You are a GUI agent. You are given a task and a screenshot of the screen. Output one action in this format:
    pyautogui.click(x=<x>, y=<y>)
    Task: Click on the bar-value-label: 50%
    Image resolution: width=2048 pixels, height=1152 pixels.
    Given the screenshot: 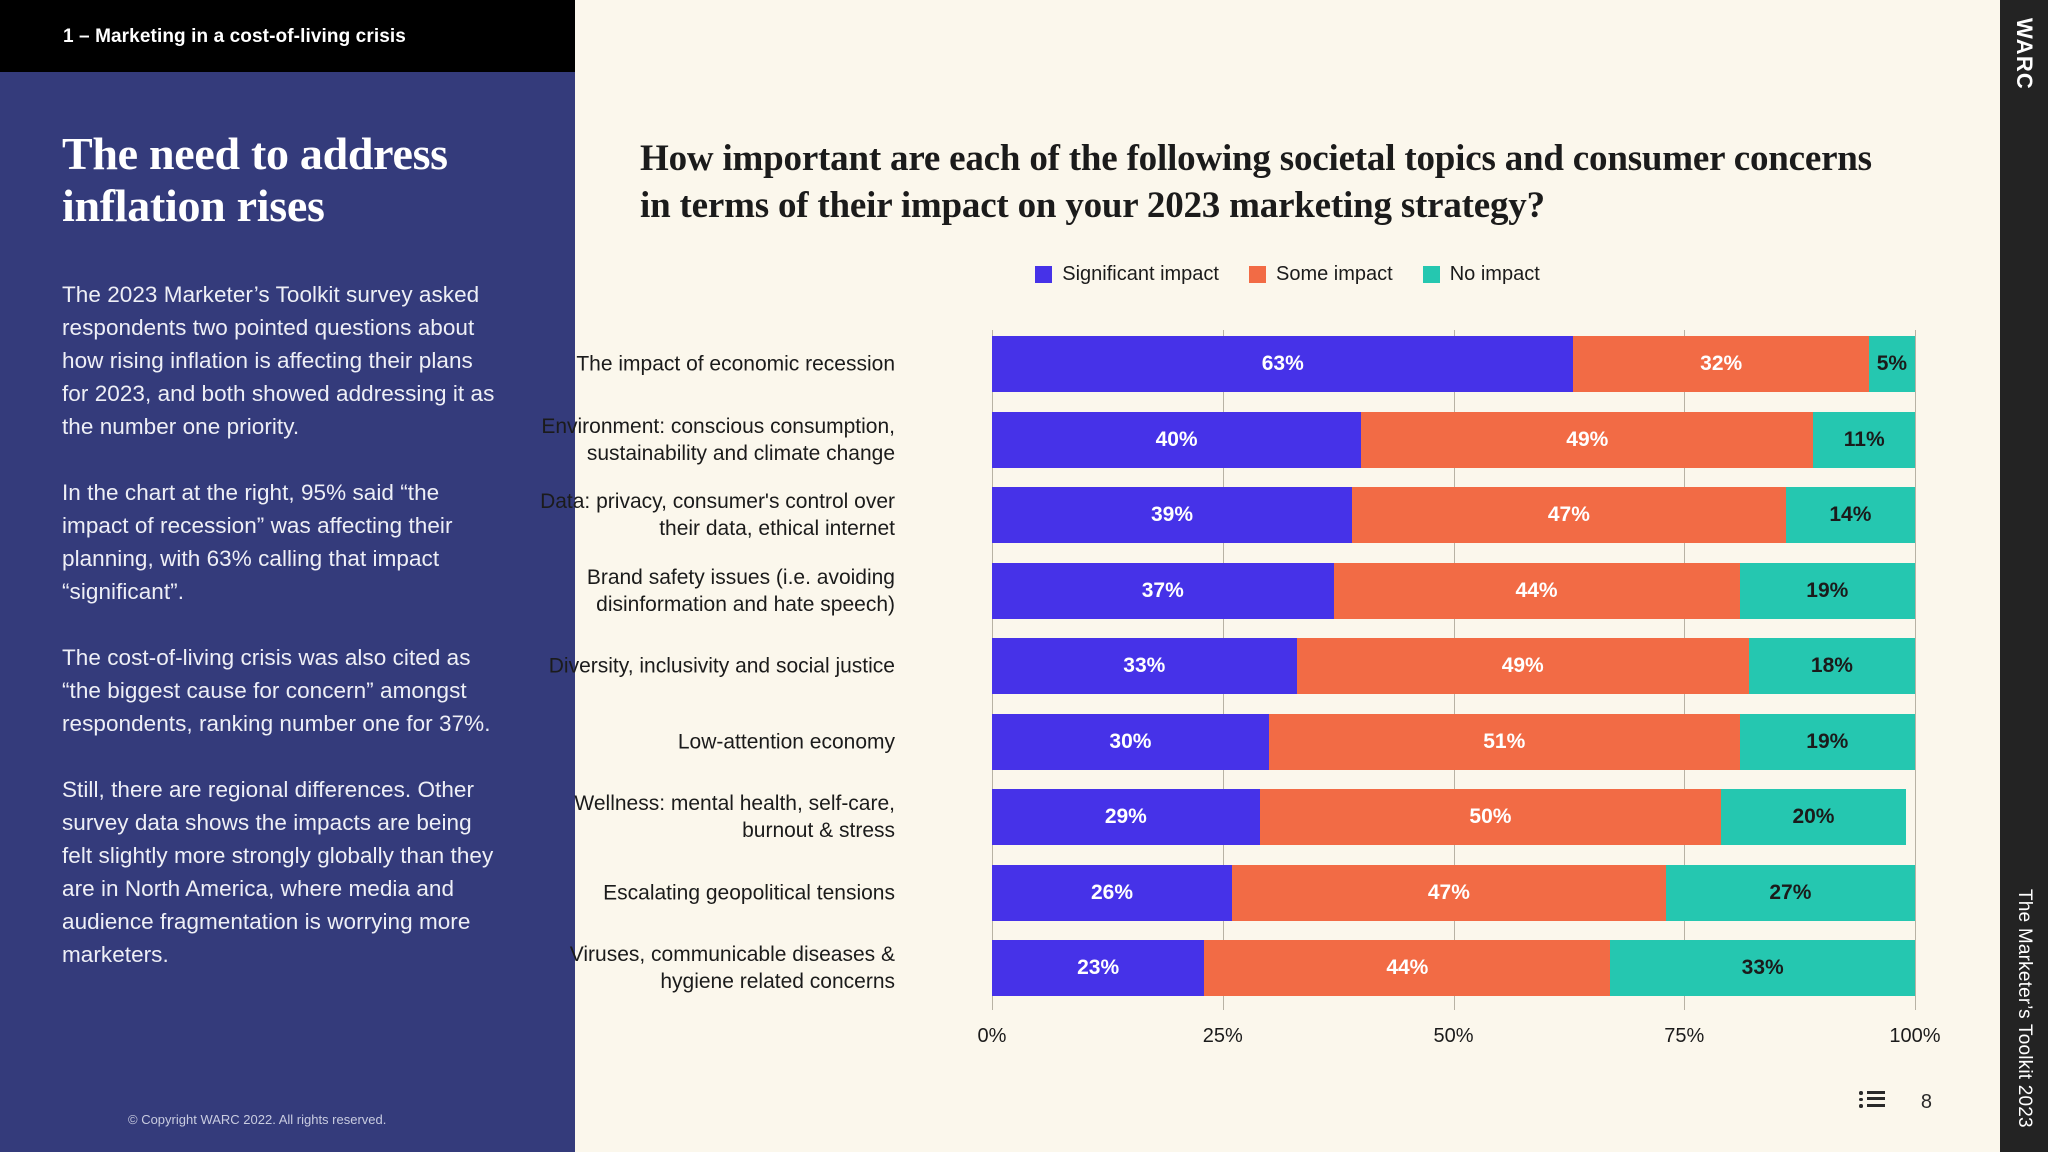 What is the action you would take?
    pyautogui.click(x=1490, y=816)
    